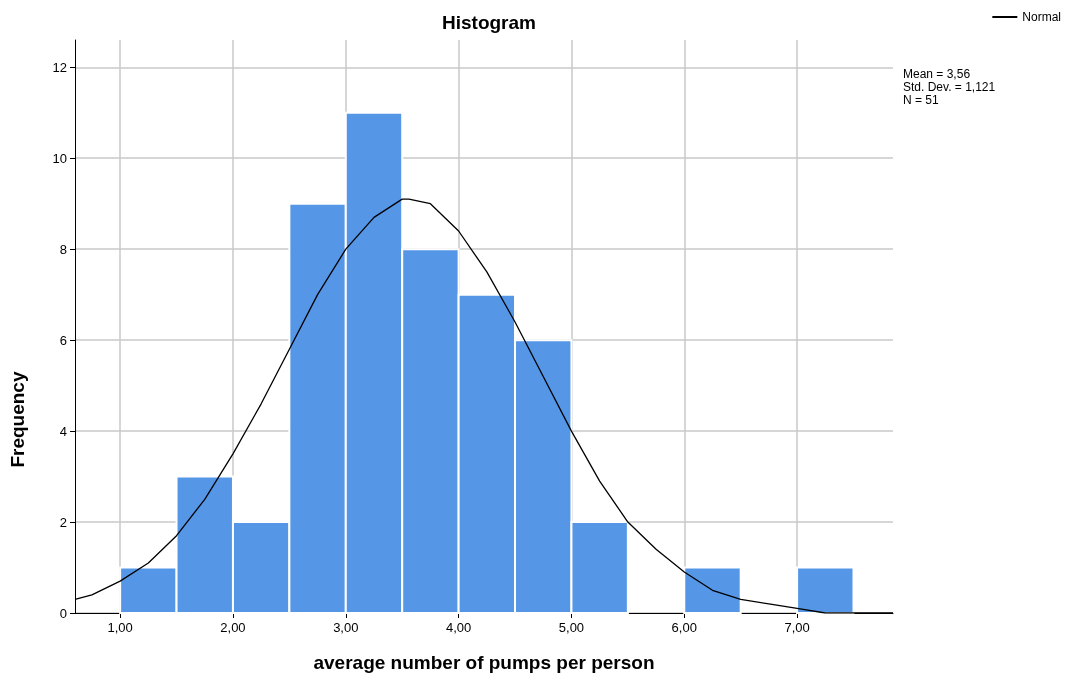 The height and width of the screenshot is (685, 1074). I want to click on chart-title: Histogram, so click(489, 22).